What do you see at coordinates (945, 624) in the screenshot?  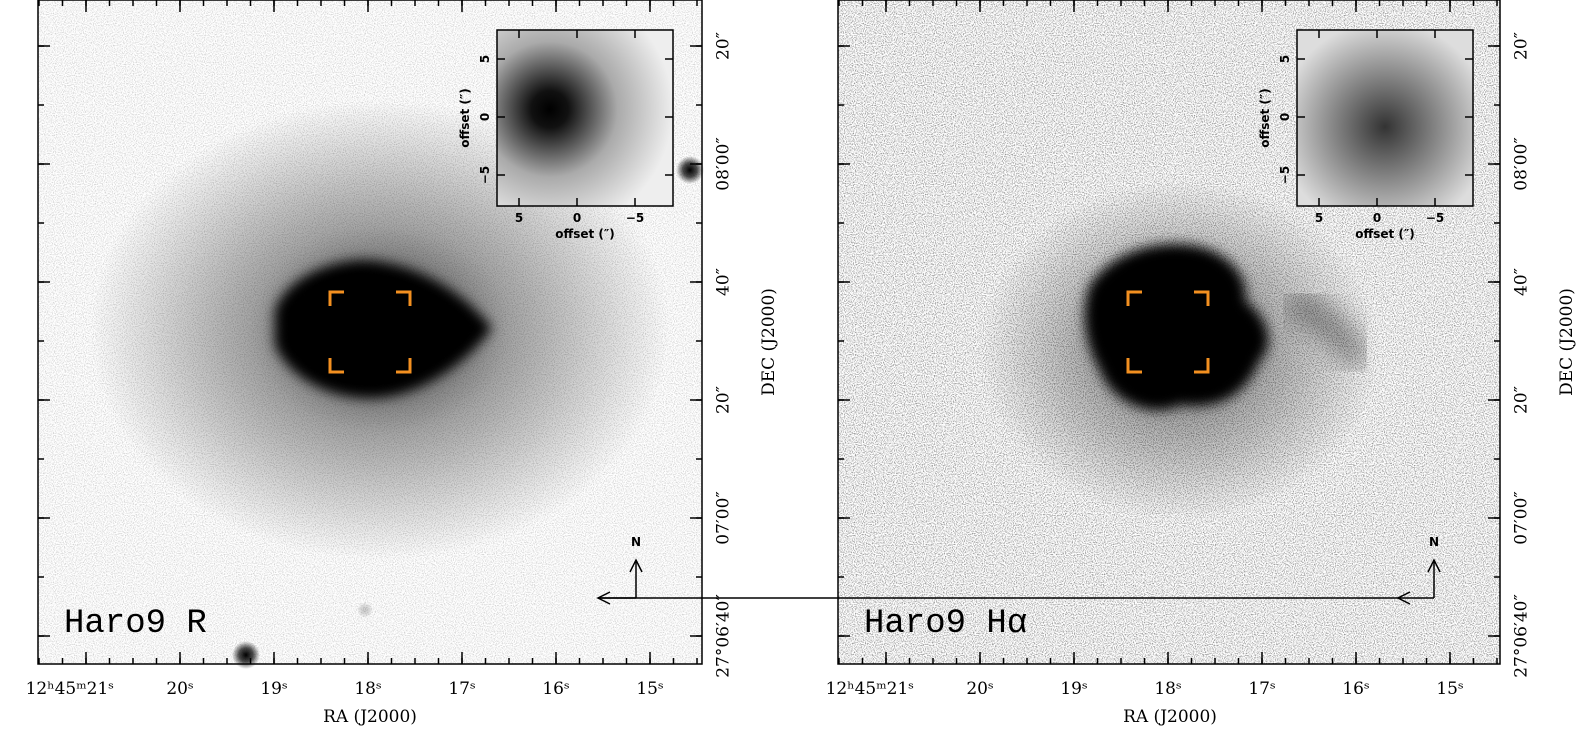 I see `panel-label: Haro9 Hα` at bounding box center [945, 624].